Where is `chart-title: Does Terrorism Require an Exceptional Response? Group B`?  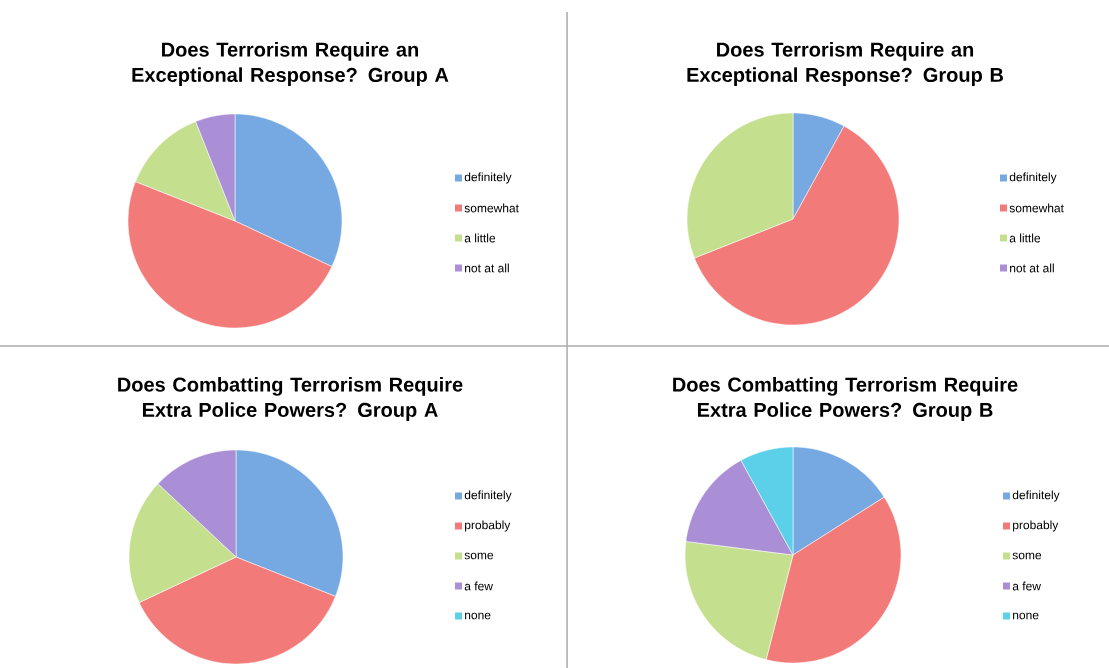 chart-title: Does Terrorism Require an Exceptional Response? Group B is located at coordinates (845, 64).